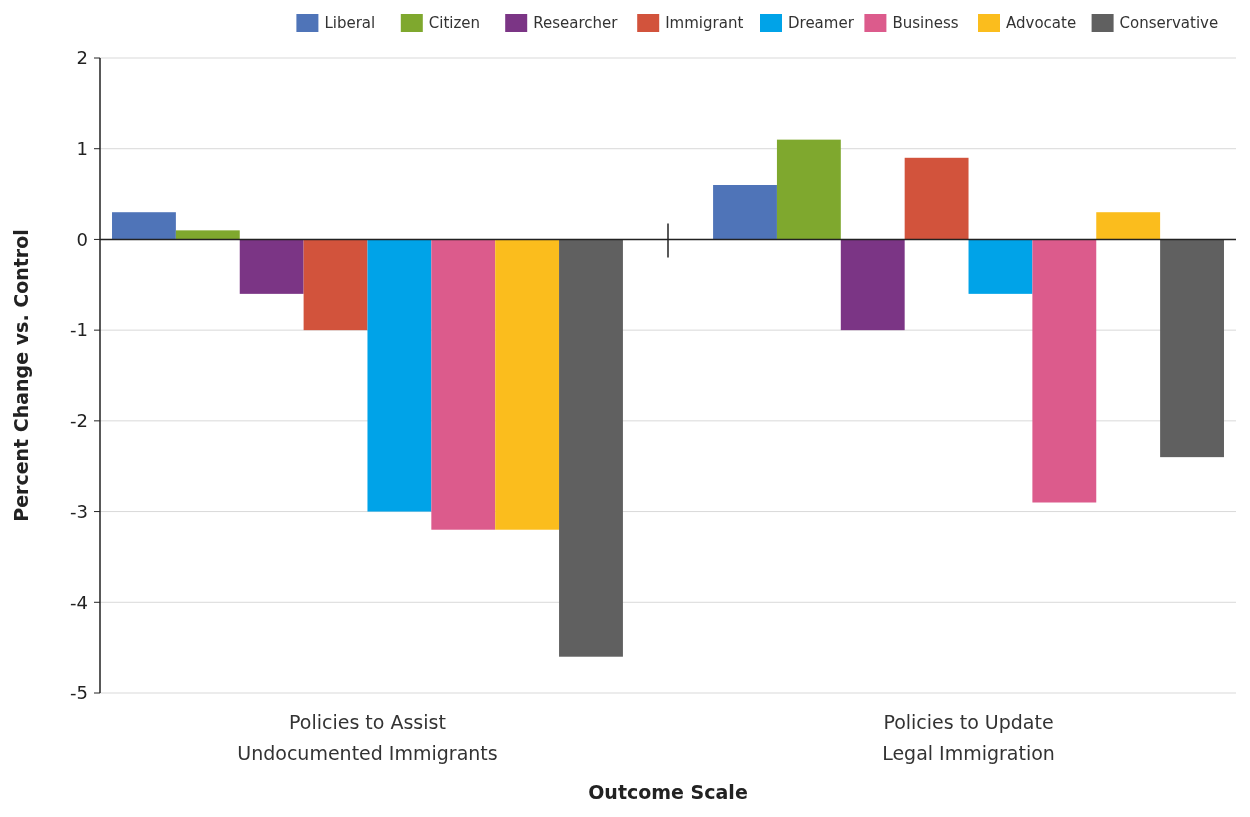 This screenshot has width=1250, height=817. What do you see at coordinates (925, 23) in the screenshot?
I see `legend-label: Business` at bounding box center [925, 23].